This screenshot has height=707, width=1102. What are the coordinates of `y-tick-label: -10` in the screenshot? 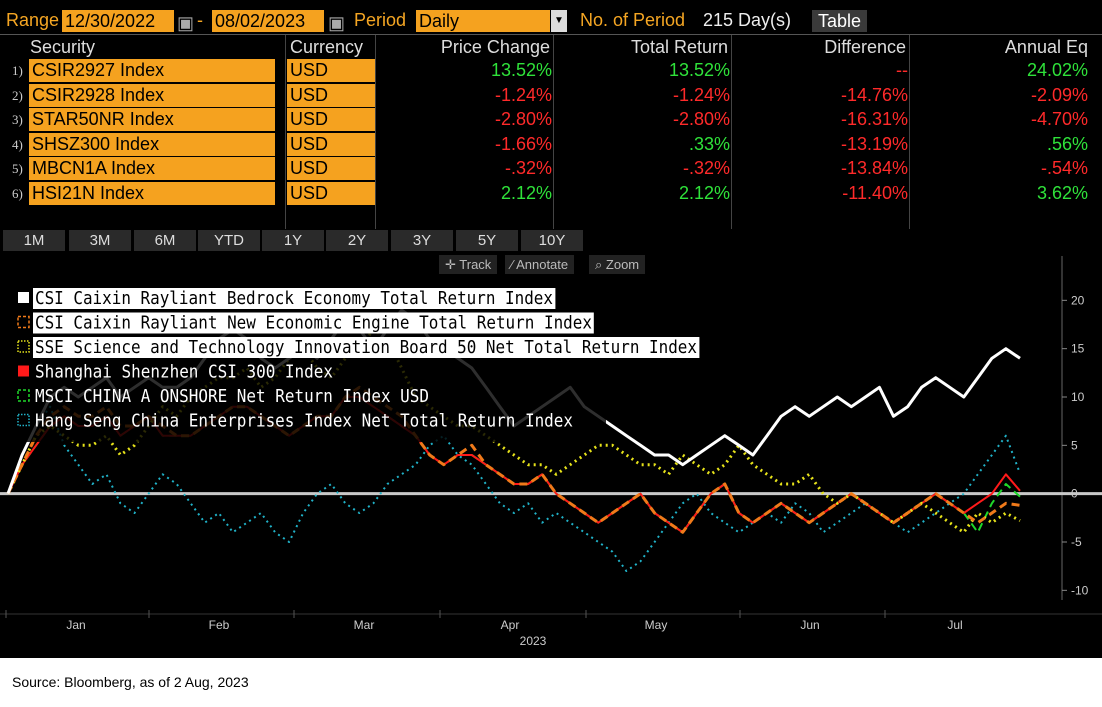 It's located at (1080, 590).